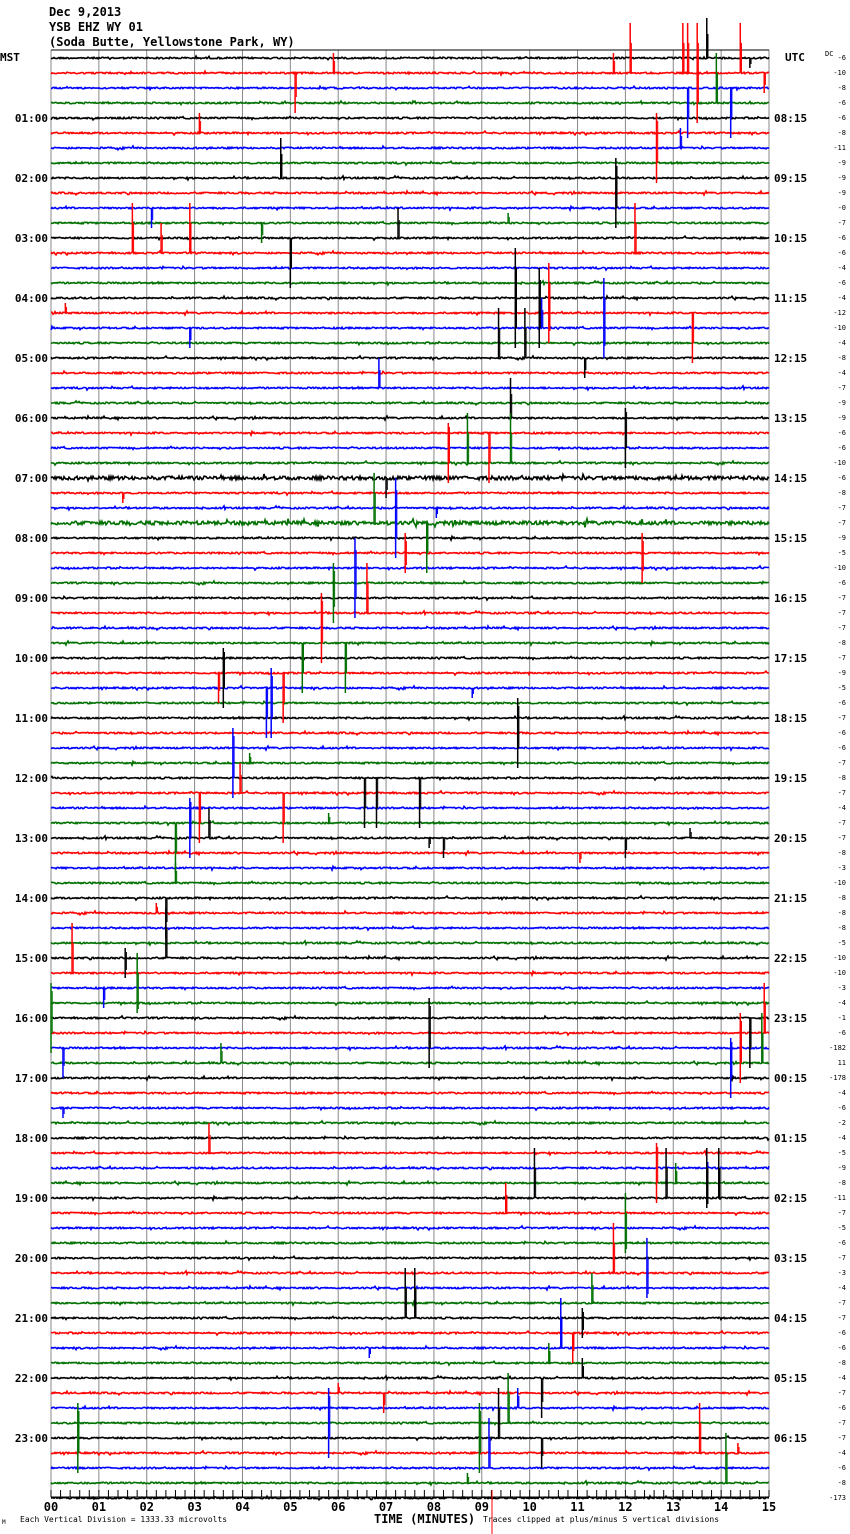  Describe the element at coordinates (837, 1498) in the screenshot. I see `dc-offset-label: -173` at that location.